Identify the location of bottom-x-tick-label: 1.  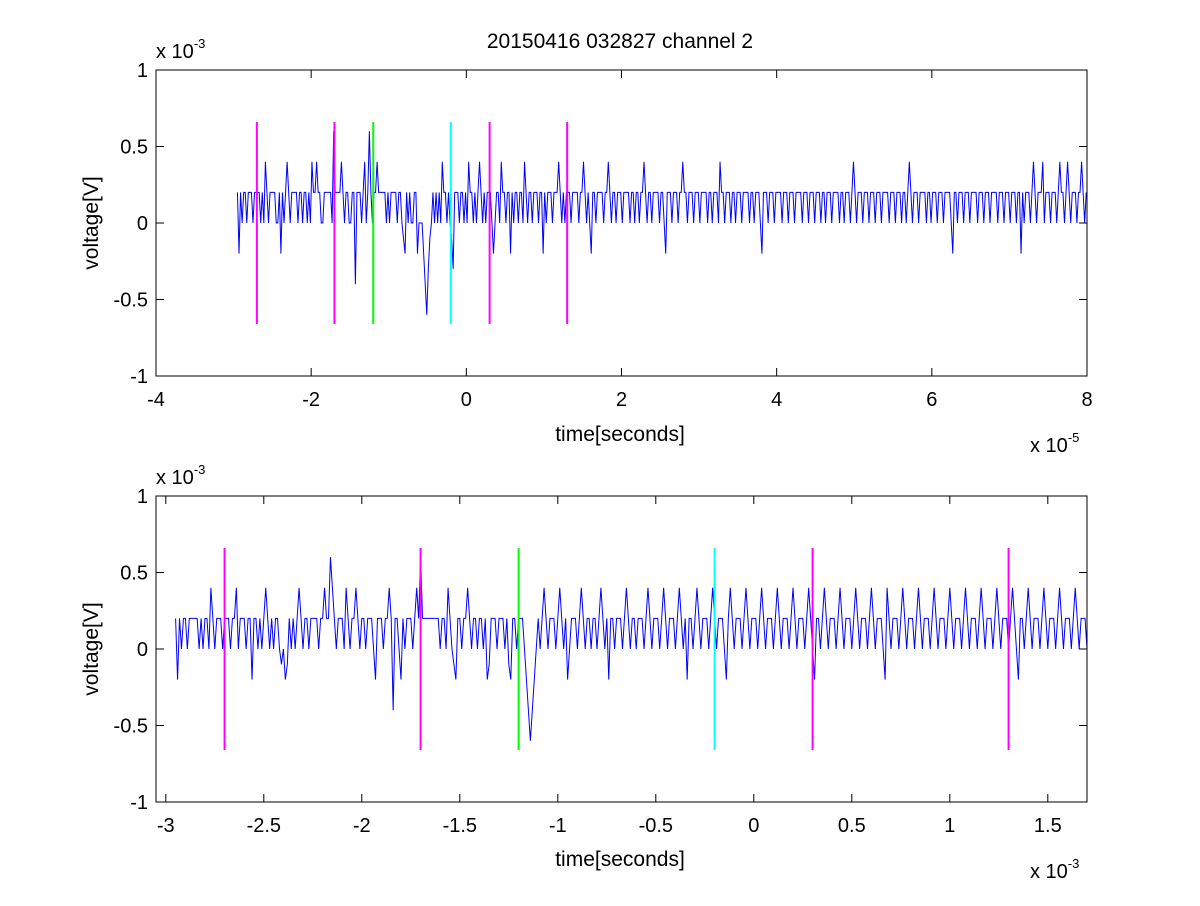
(949, 826).